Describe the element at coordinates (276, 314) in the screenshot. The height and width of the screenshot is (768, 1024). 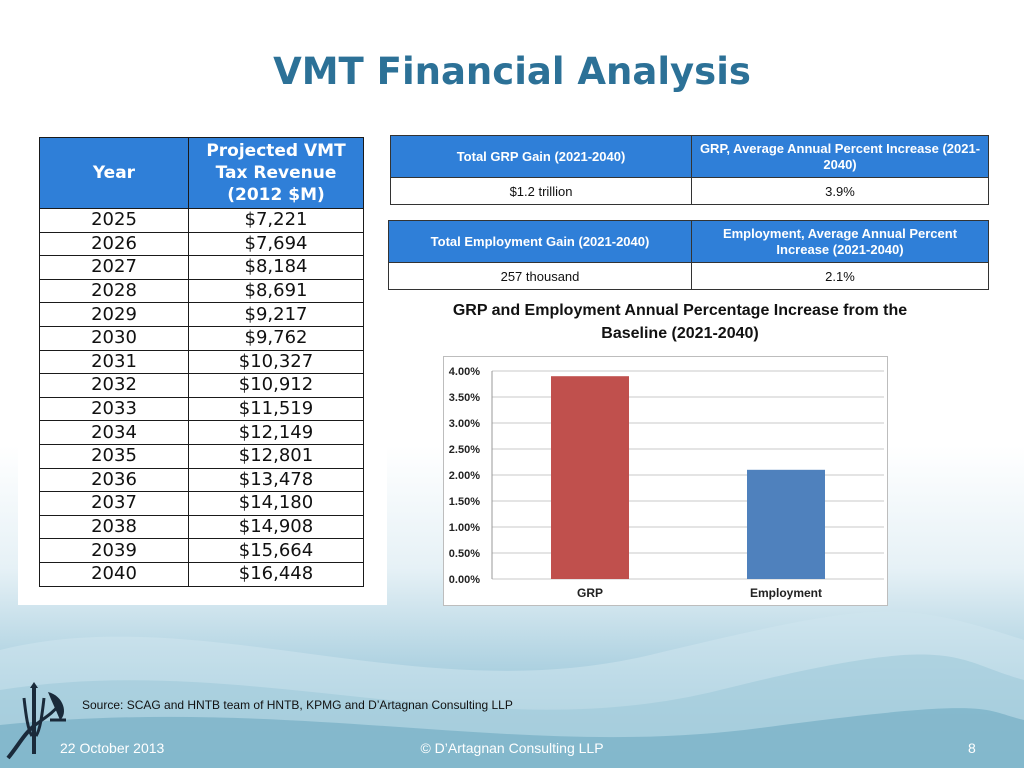
I see `revenue-cell: $9,217` at that location.